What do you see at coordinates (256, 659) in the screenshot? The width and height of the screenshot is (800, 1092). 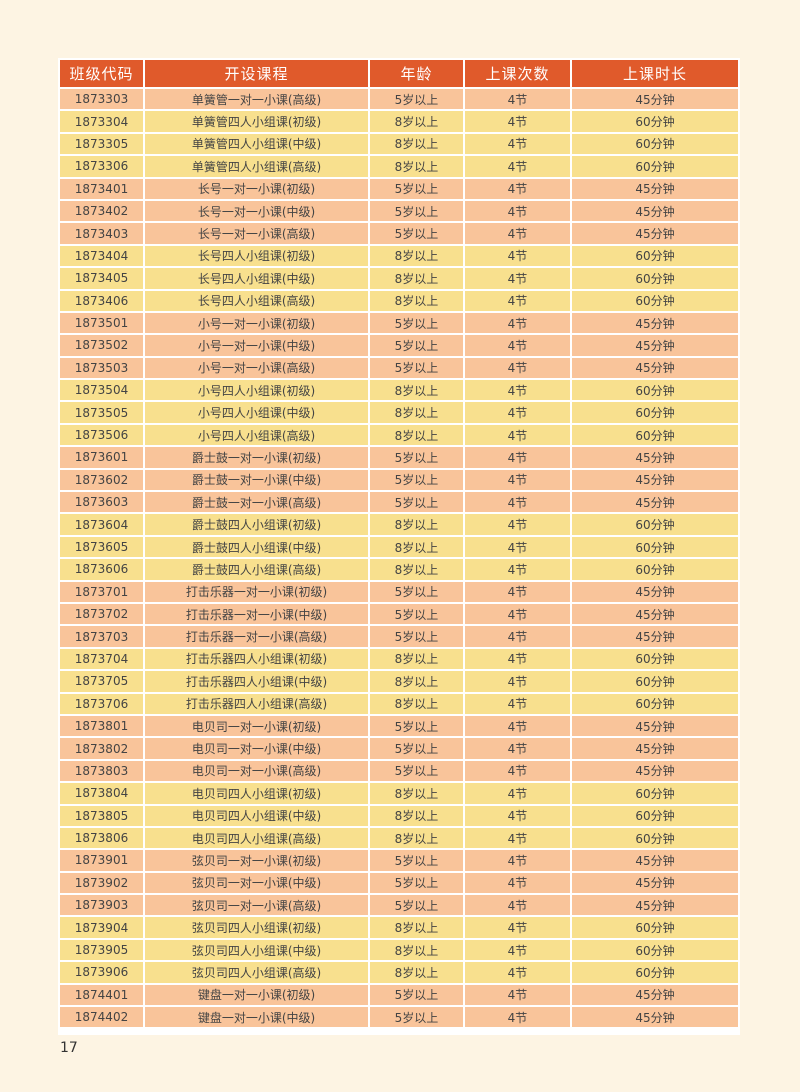 I see `cell-course-name: 打击乐器四人小组课(初级)` at bounding box center [256, 659].